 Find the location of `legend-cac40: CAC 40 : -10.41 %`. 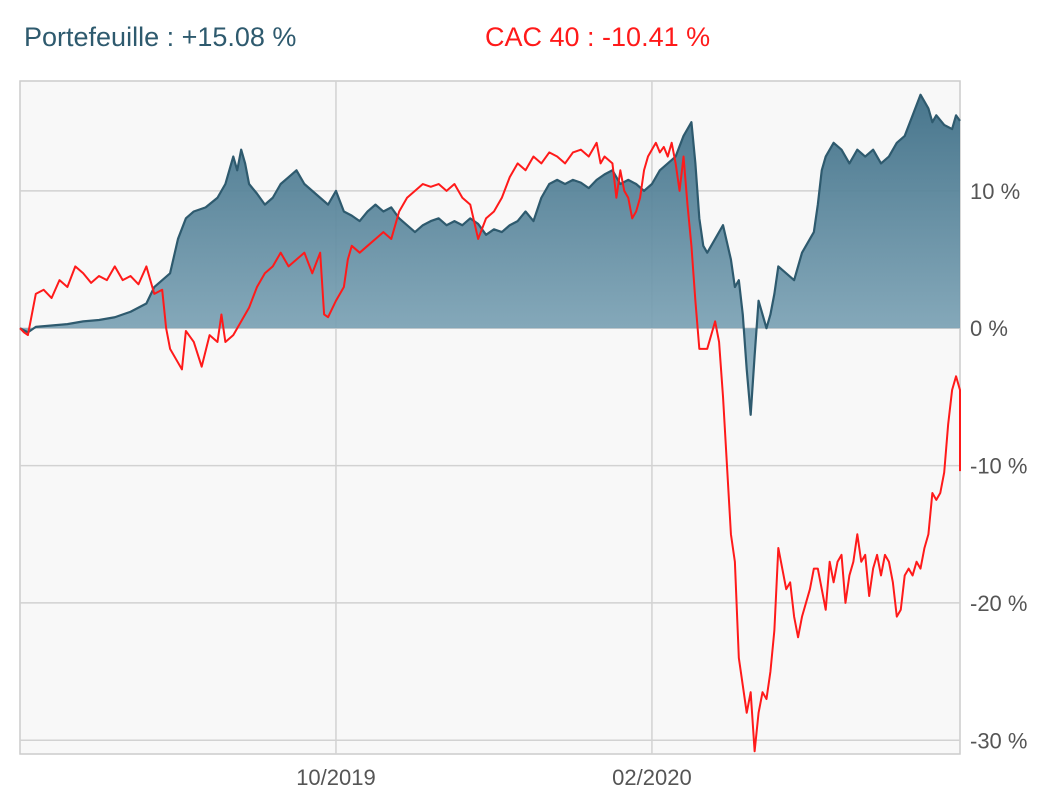

legend-cac40: CAC 40 : -10.41 % is located at coordinates (598, 37).